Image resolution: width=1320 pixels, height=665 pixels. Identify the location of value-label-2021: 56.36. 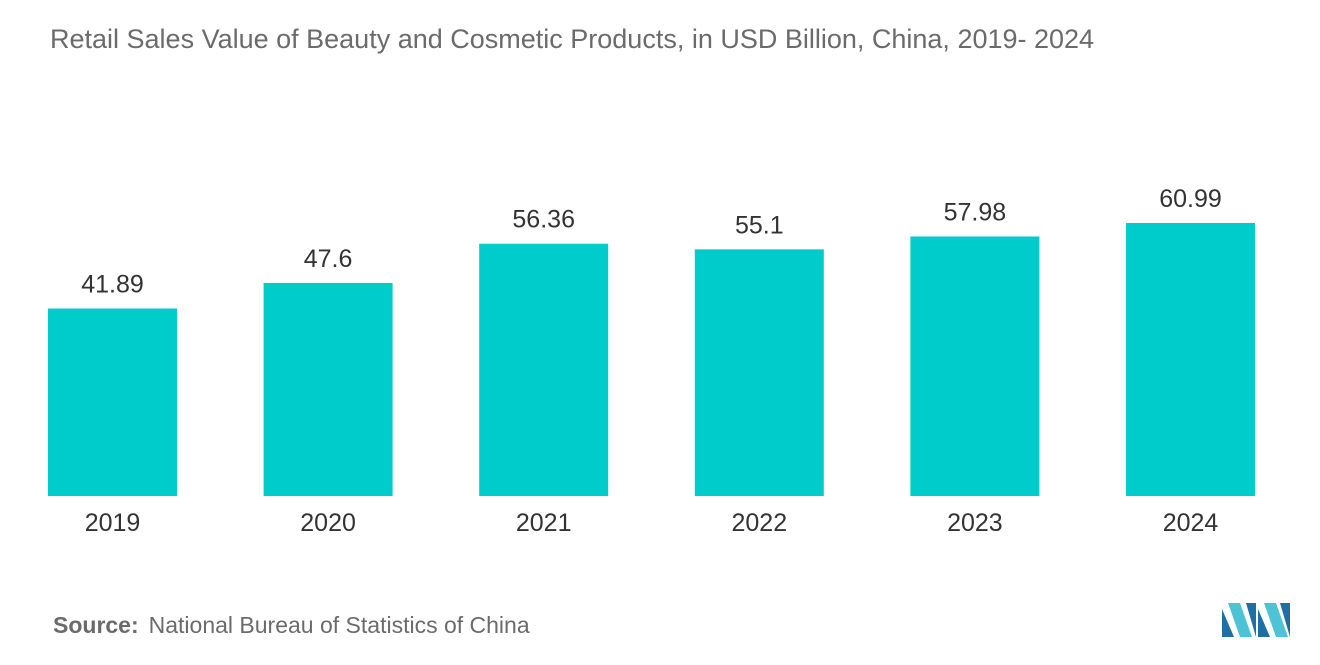
(543, 220).